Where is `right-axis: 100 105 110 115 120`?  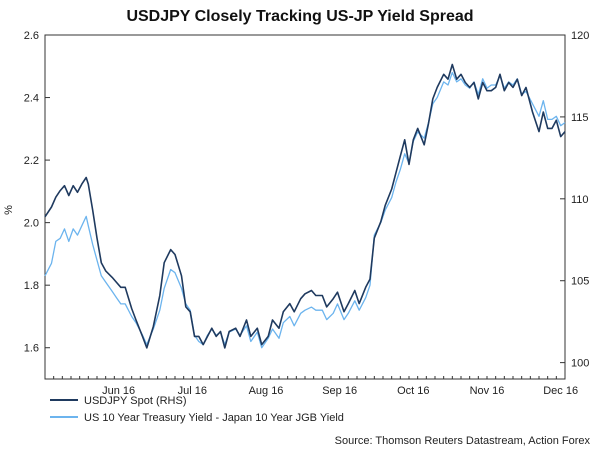
right-axis: 100 105 110 115 120 is located at coordinates (574, 200).